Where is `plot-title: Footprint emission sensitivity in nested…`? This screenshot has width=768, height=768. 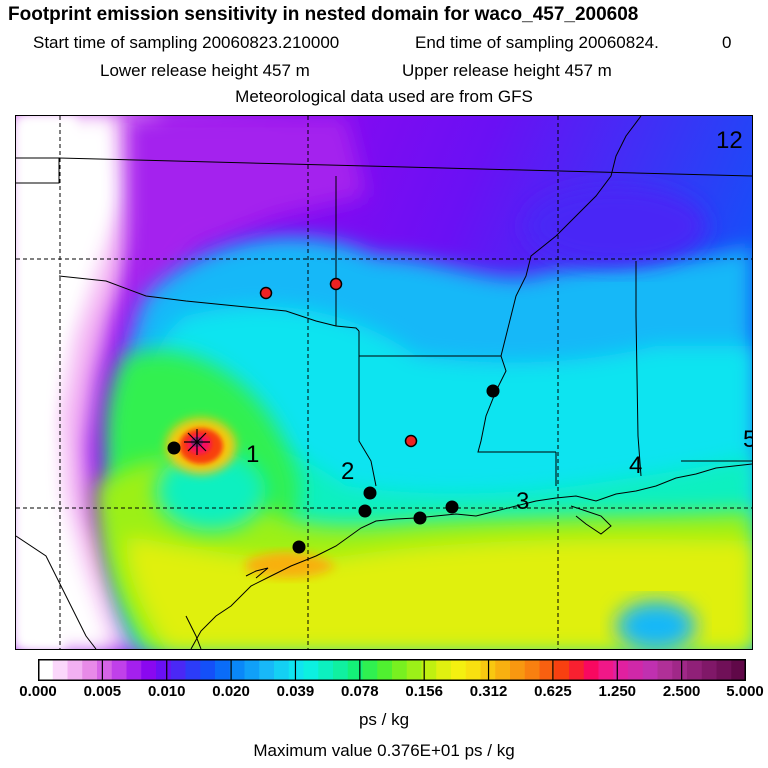
plot-title: Footprint emission sensitivity in nested… is located at coordinates (323, 14).